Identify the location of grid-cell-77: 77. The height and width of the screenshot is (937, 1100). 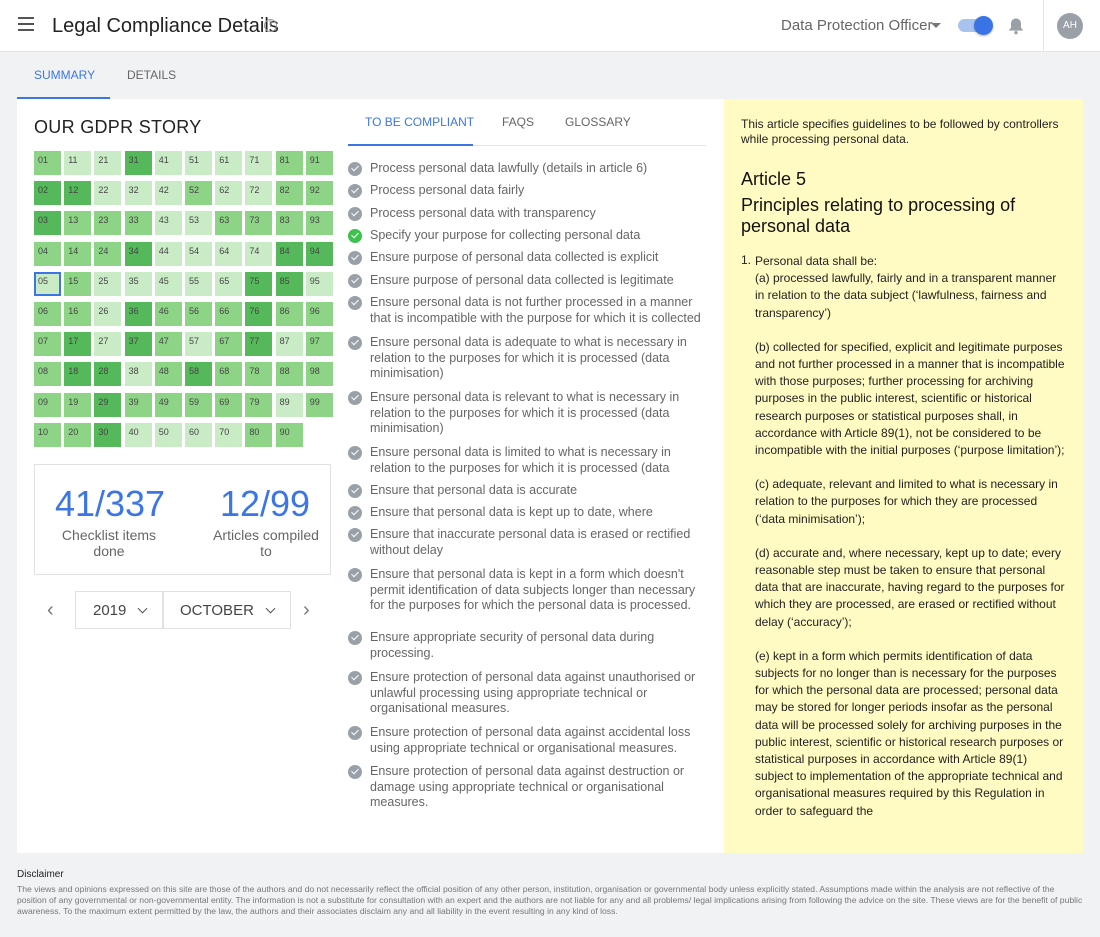
(259, 344).